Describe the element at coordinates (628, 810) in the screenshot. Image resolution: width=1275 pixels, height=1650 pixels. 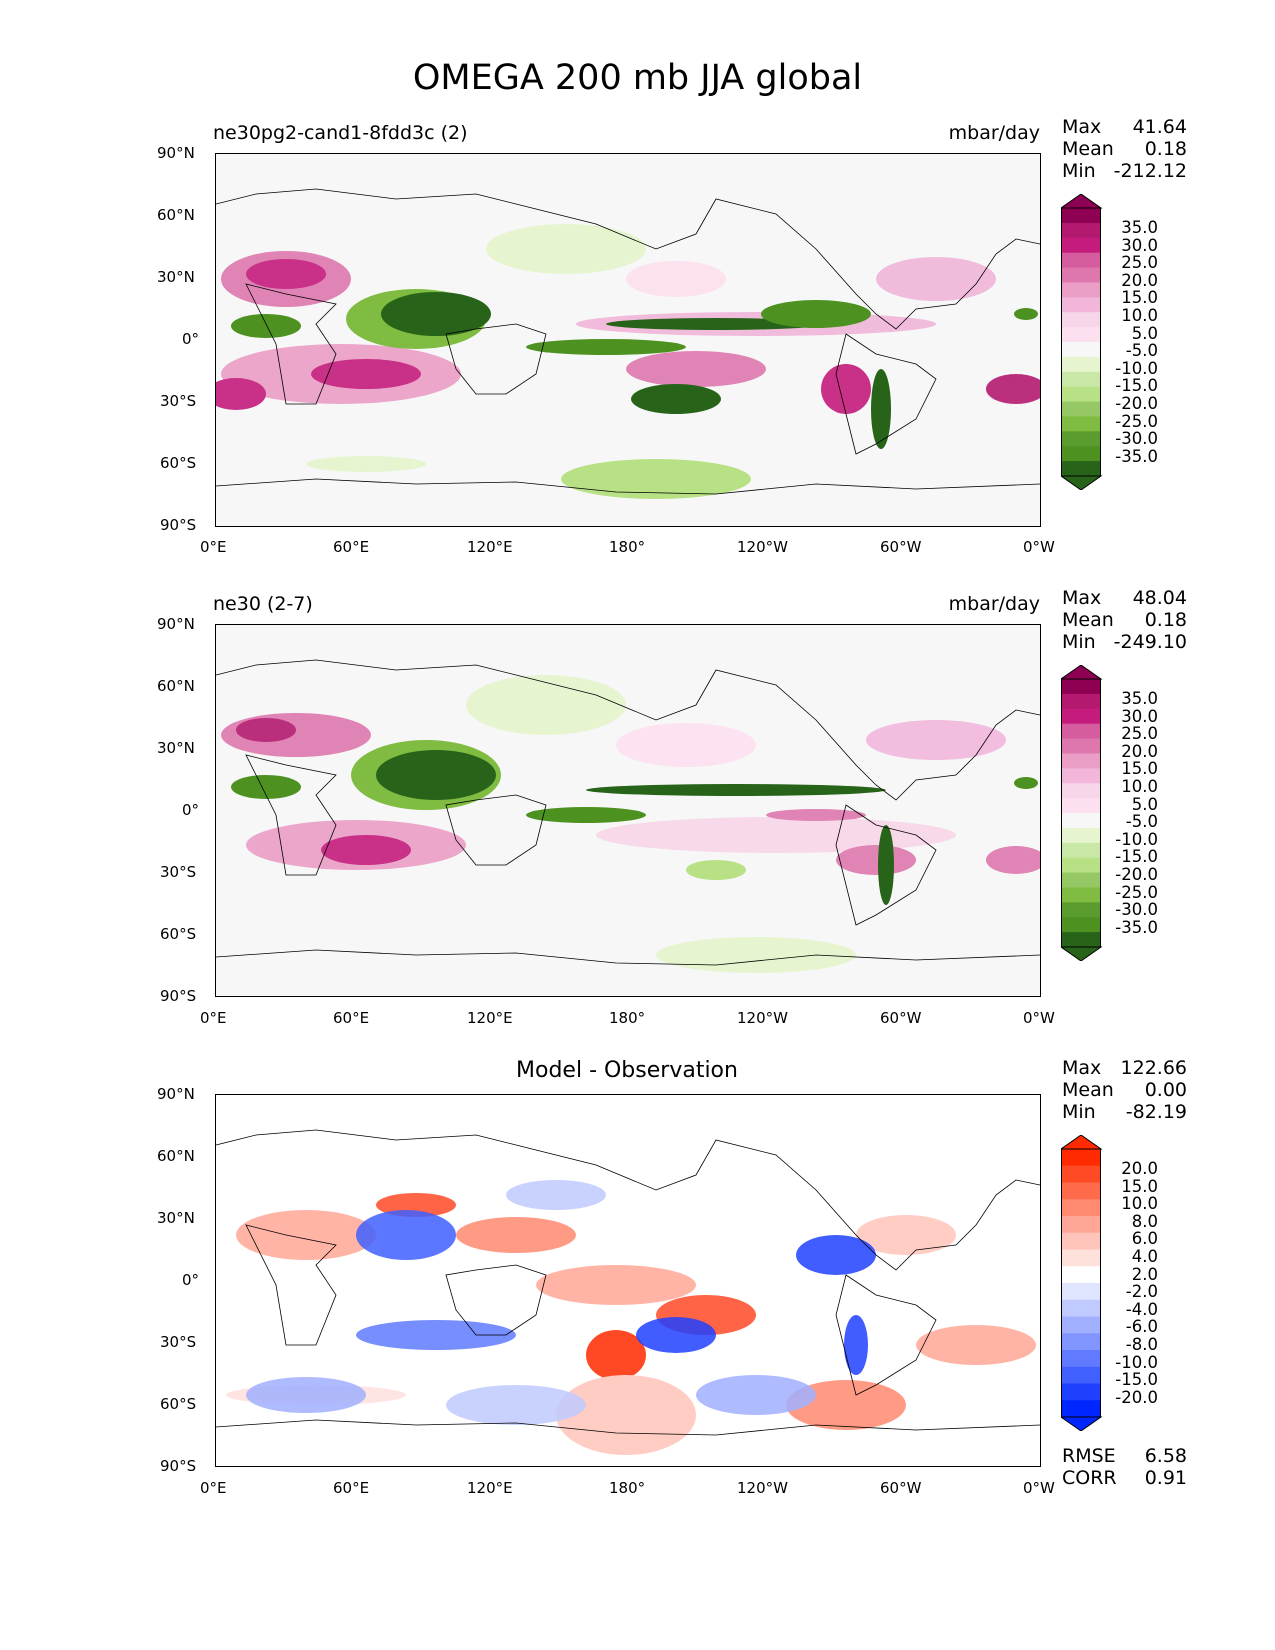
I see `panel-2-map` at that location.